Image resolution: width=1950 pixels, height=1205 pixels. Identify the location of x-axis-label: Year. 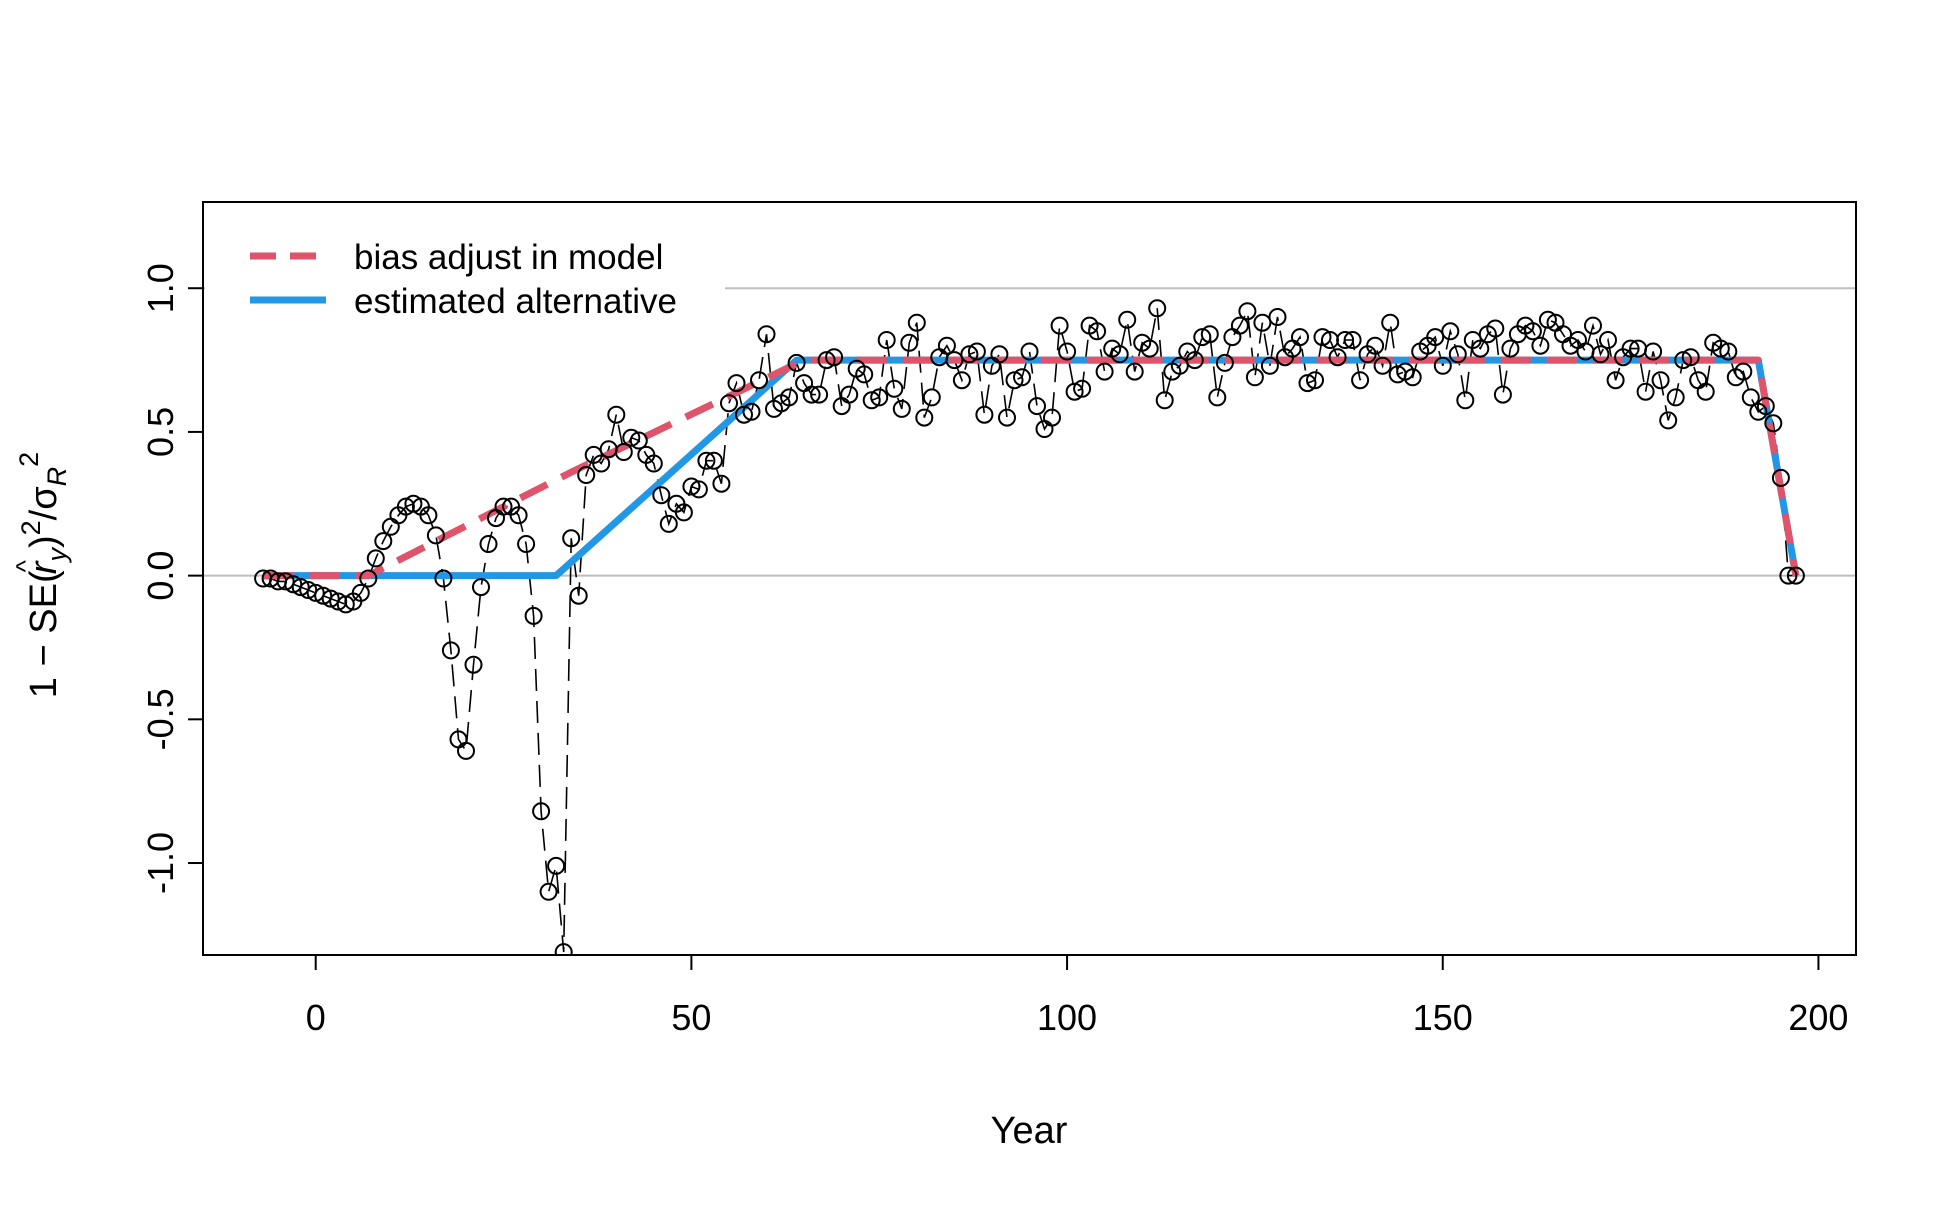
(1029, 1131).